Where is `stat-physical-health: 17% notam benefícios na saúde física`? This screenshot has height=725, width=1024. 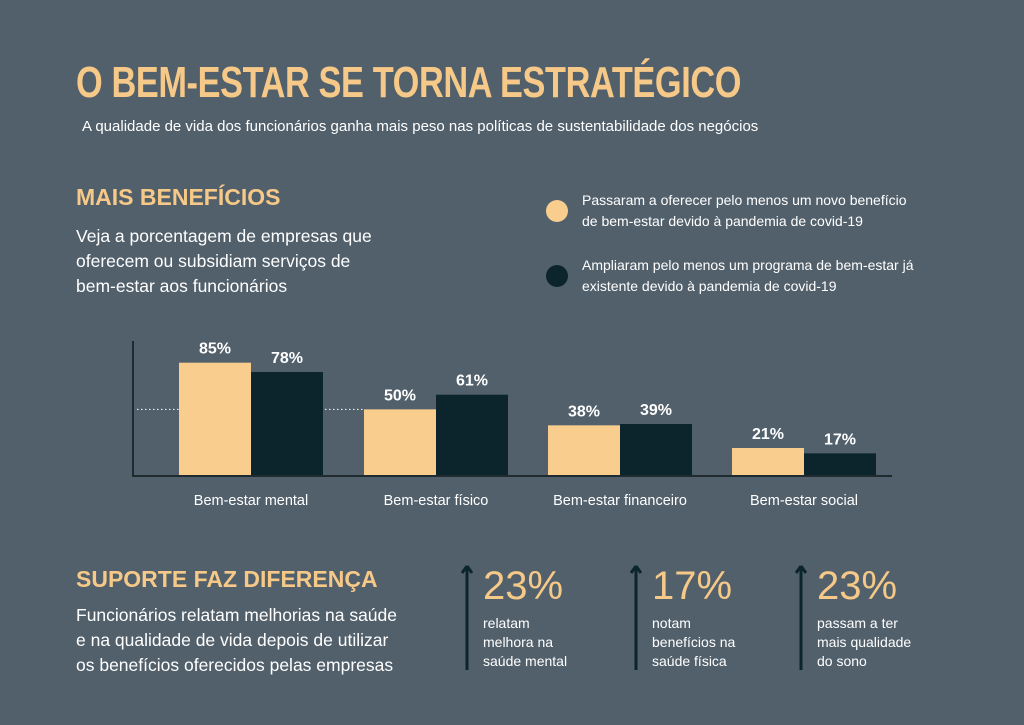
stat-physical-health: 17% notam benefícios na saúde física is located at coordinates (682, 618).